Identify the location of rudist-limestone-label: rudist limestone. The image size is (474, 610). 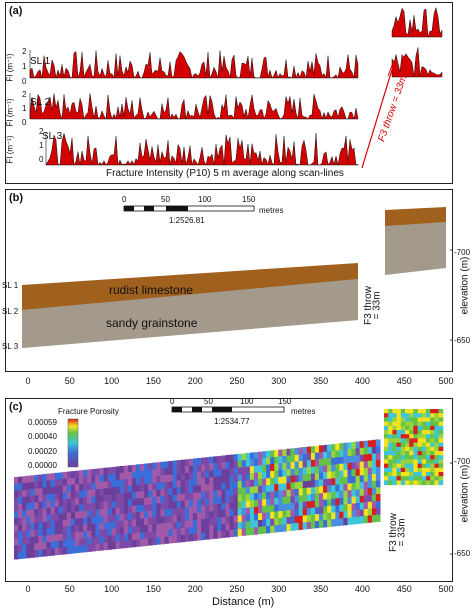
(151, 290).